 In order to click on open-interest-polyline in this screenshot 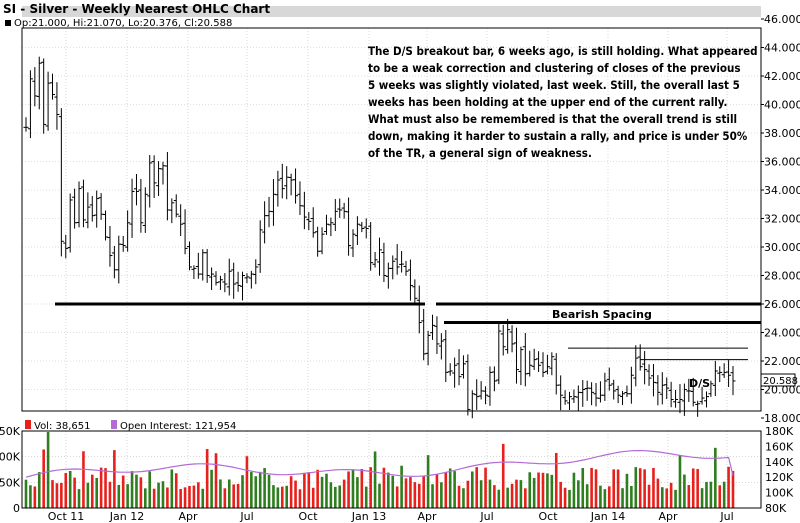, I will do `click(379, 464)`.